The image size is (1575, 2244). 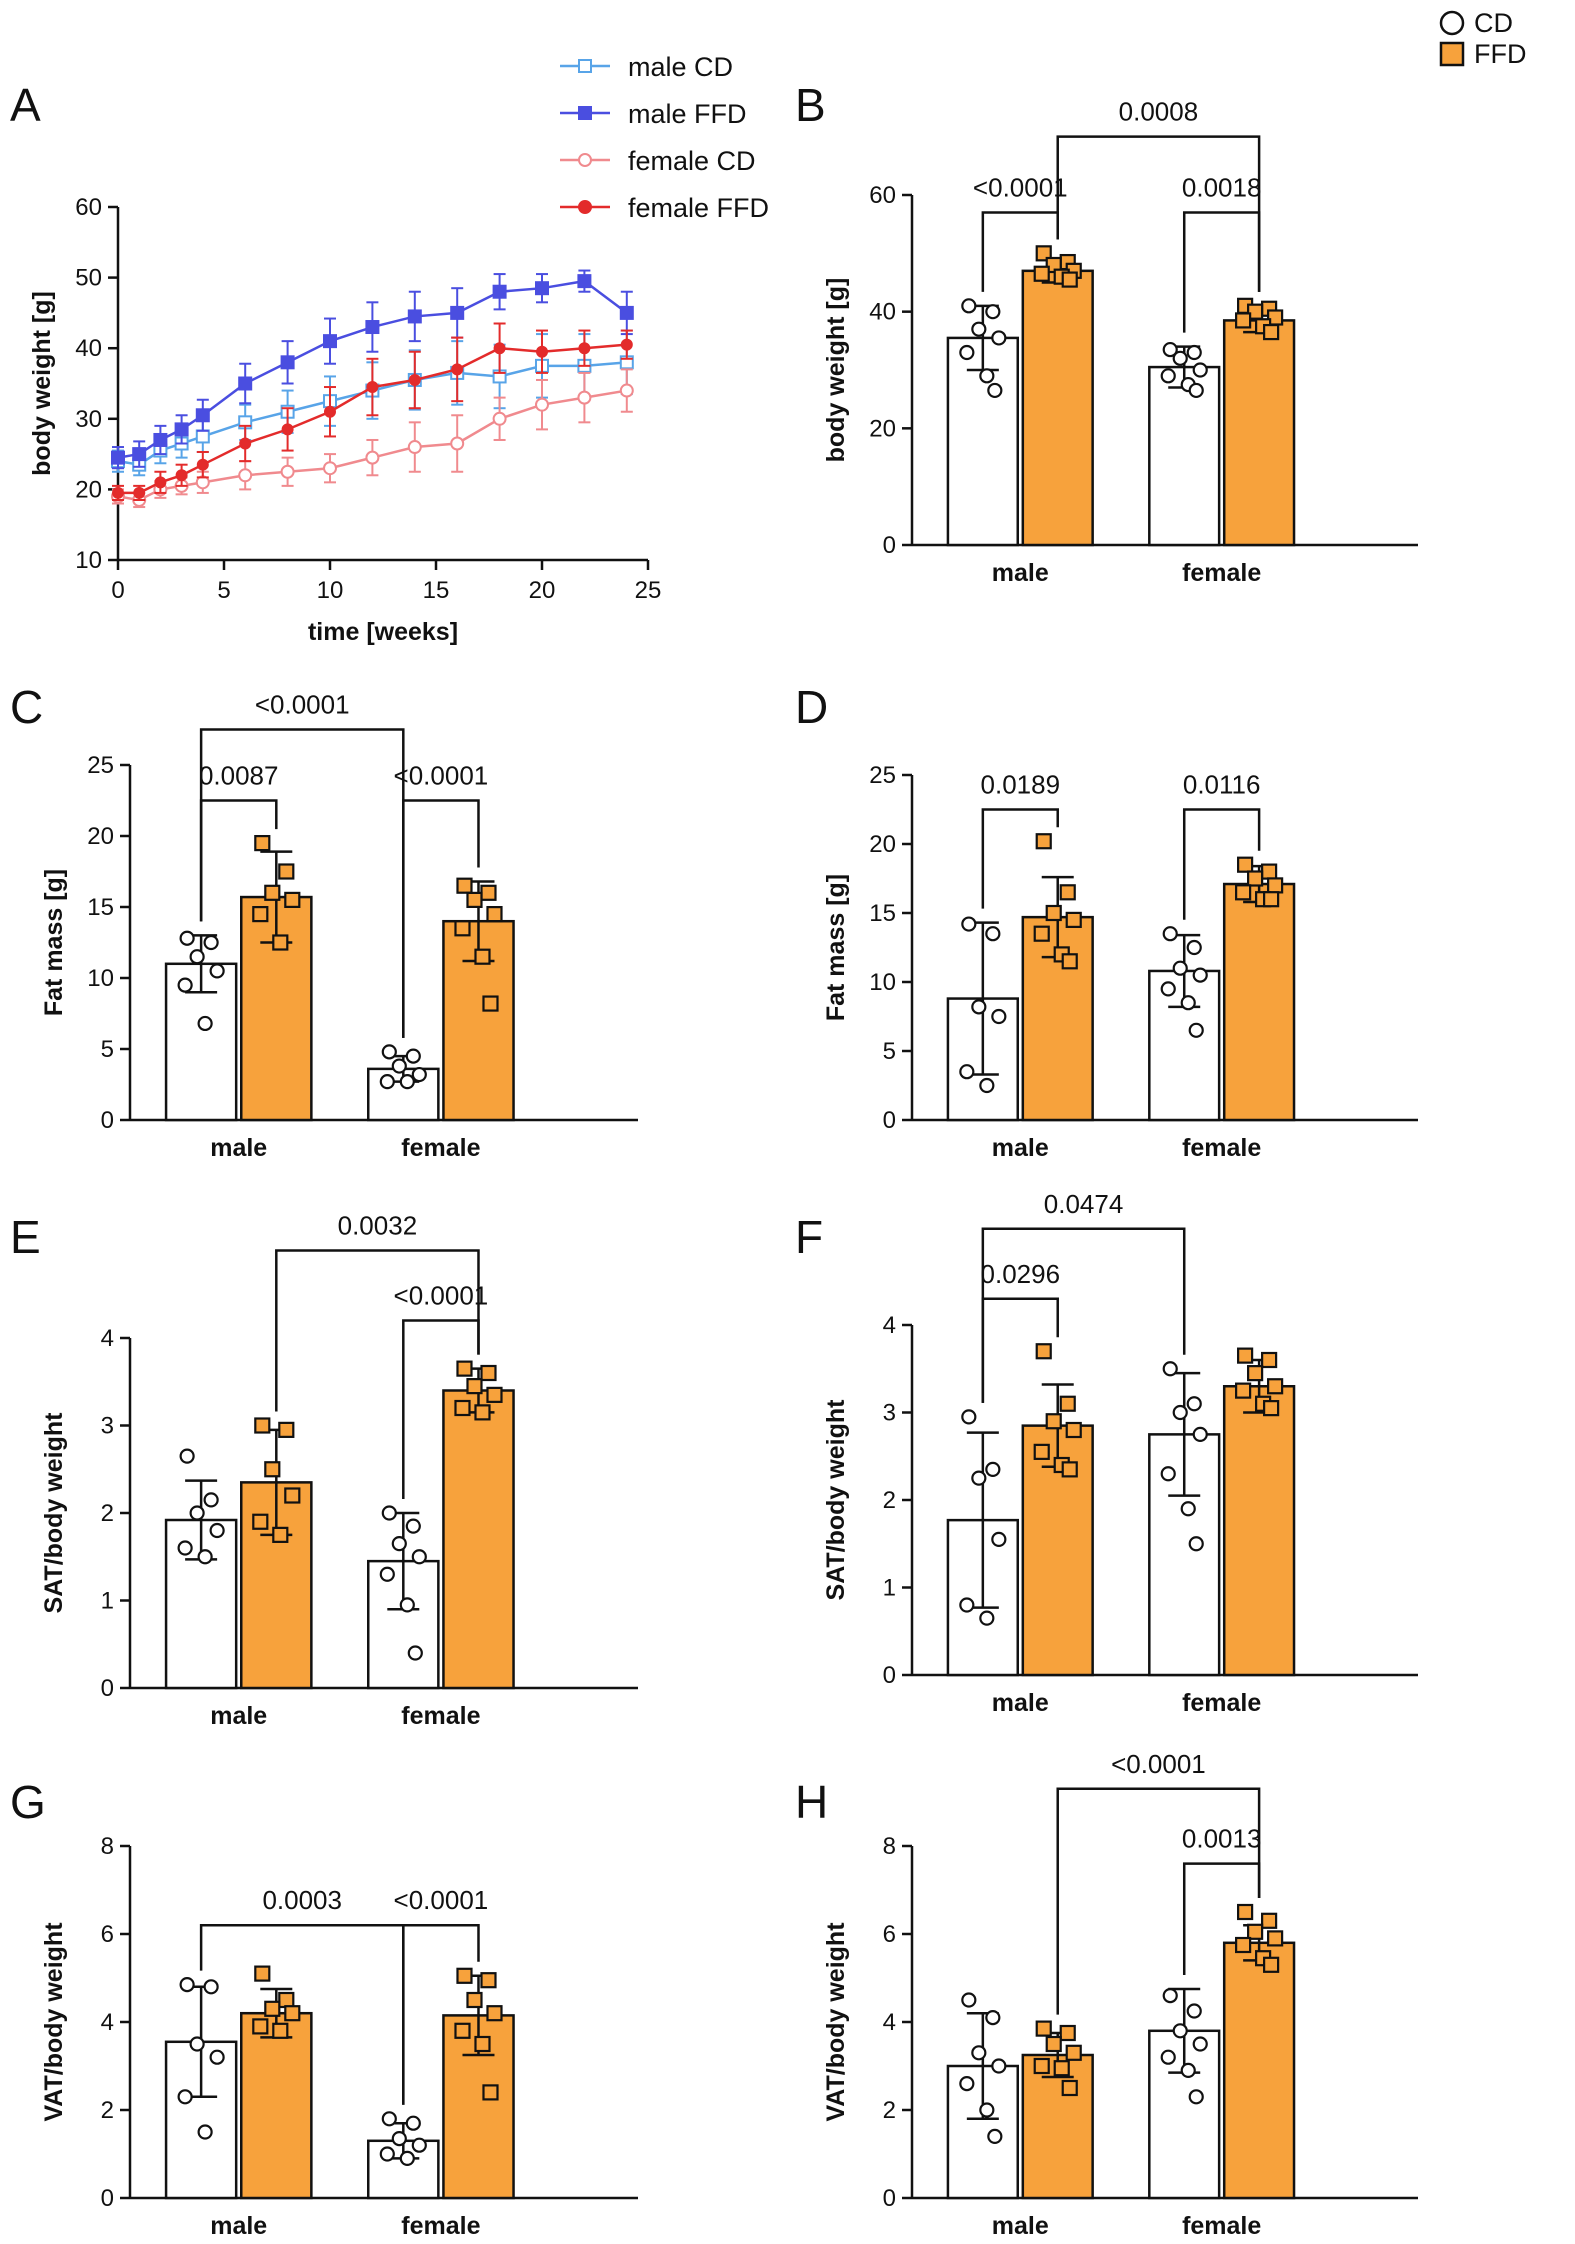 What do you see at coordinates (441, 1995) in the screenshot?
I see `comparison-bracket: <0.0001` at bounding box center [441, 1995].